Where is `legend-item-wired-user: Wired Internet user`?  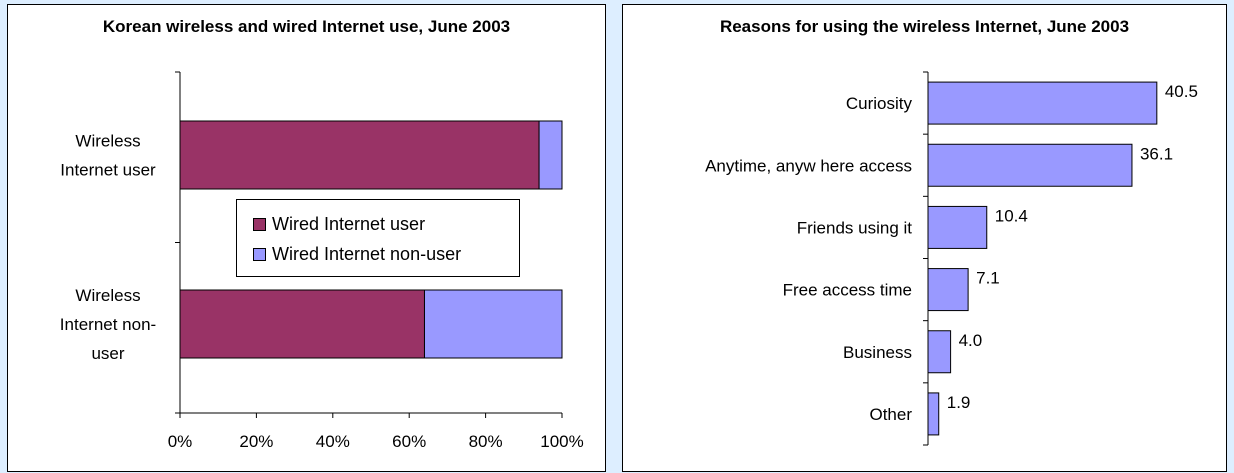
legend-item-wired-user: Wired Internet user is located at coordinates (339, 224).